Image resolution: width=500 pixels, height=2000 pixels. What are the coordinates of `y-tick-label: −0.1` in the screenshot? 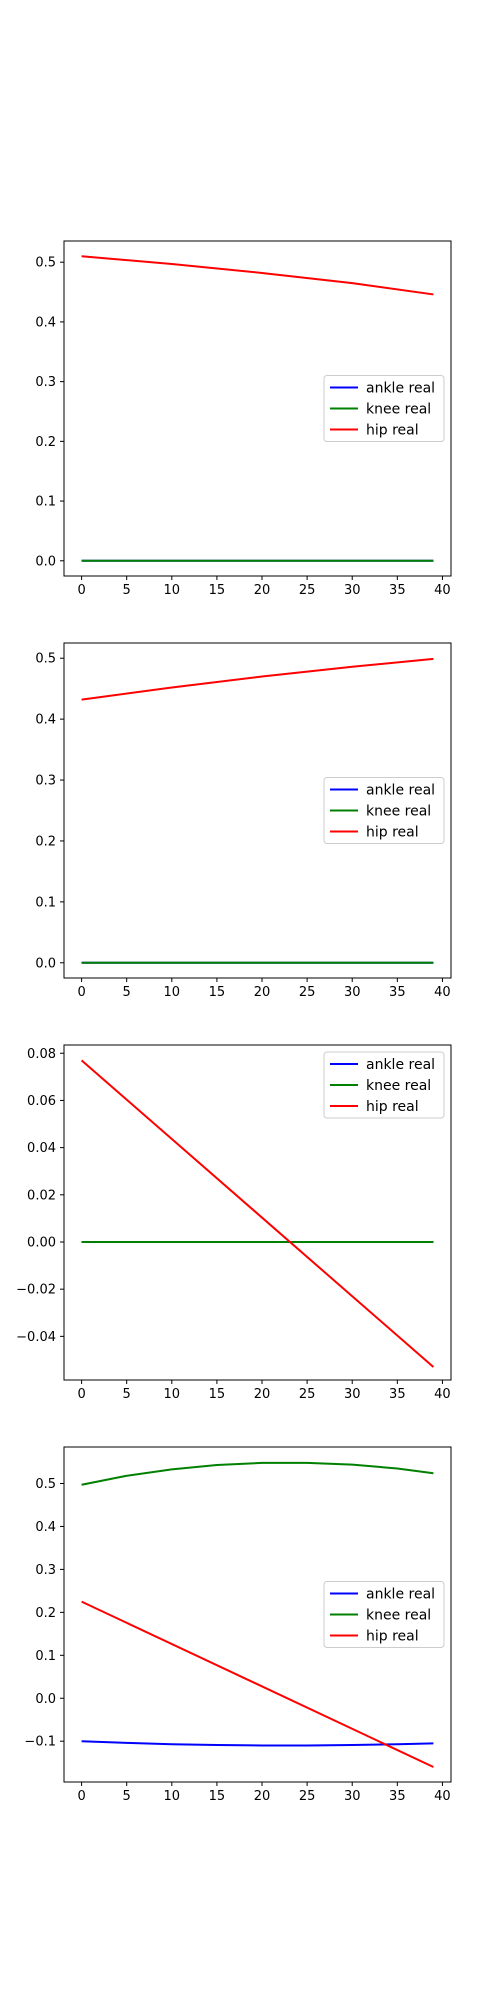 It's located at (40, 1742).